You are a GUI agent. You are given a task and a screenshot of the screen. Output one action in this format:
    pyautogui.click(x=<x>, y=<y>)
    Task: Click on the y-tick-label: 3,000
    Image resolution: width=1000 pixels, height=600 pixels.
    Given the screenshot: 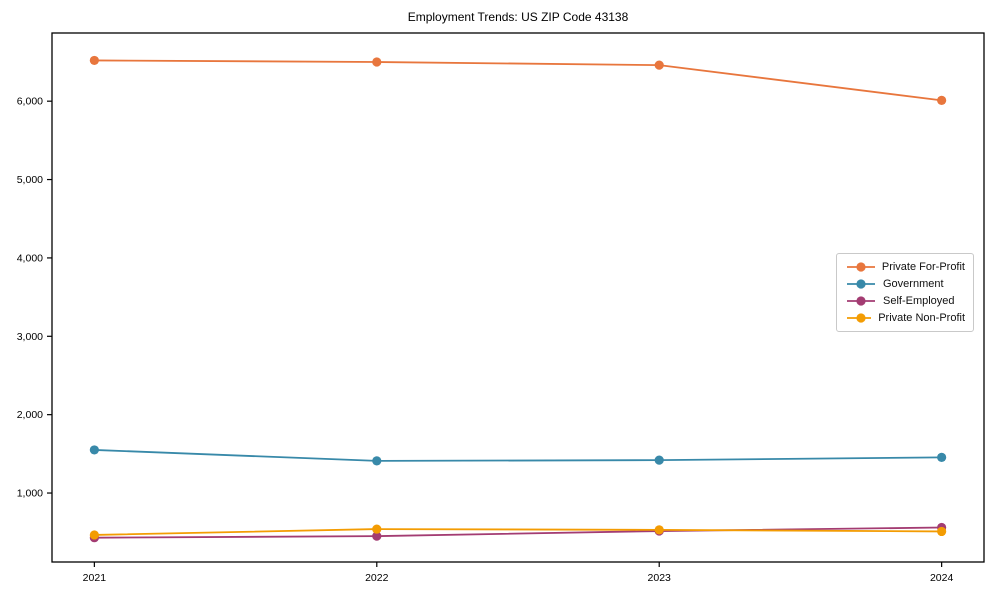 What is the action you would take?
    pyautogui.click(x=30, y=337)
    